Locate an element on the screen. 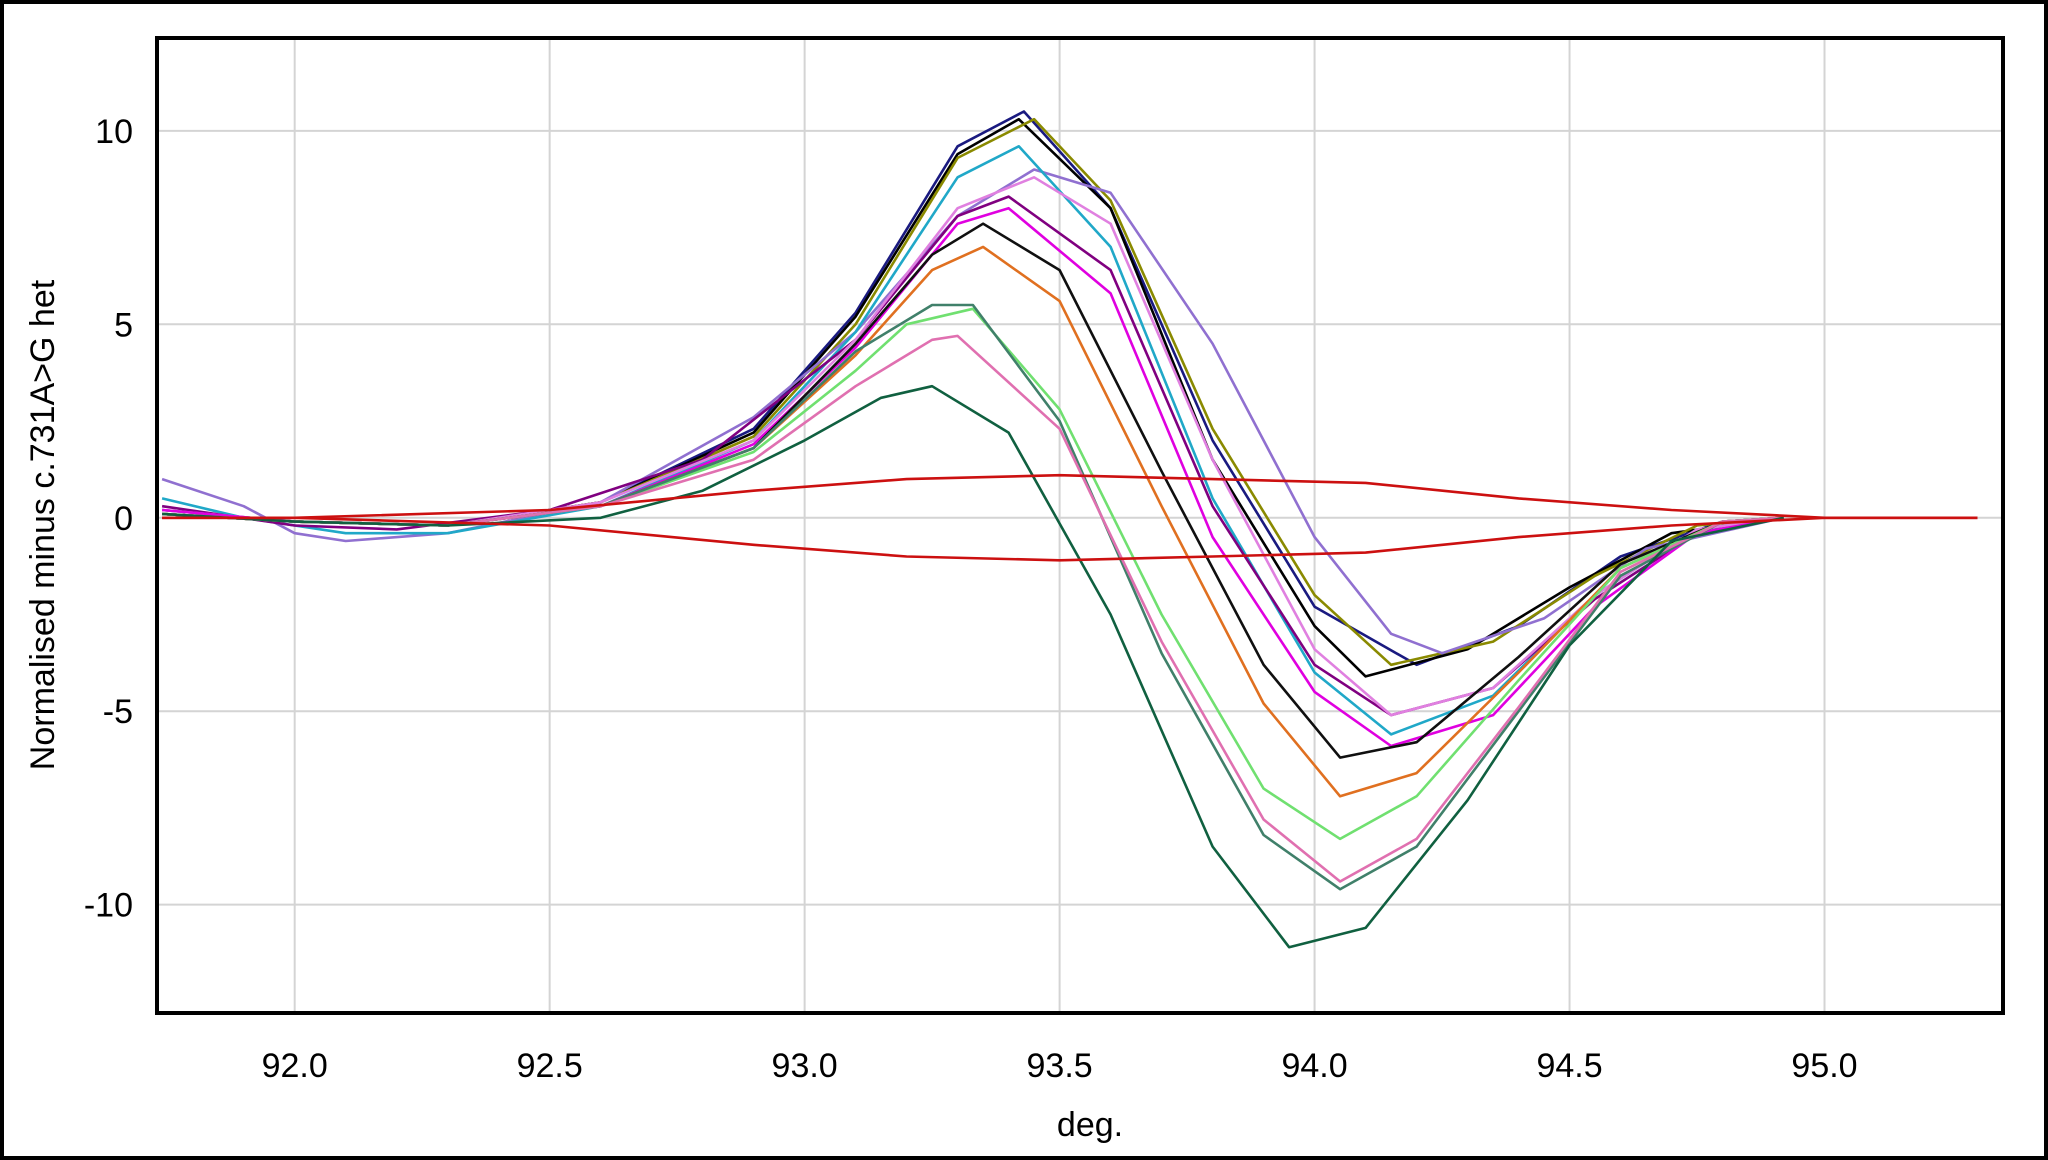  y-tick-label: -5 is located at coordinates (118, 712).